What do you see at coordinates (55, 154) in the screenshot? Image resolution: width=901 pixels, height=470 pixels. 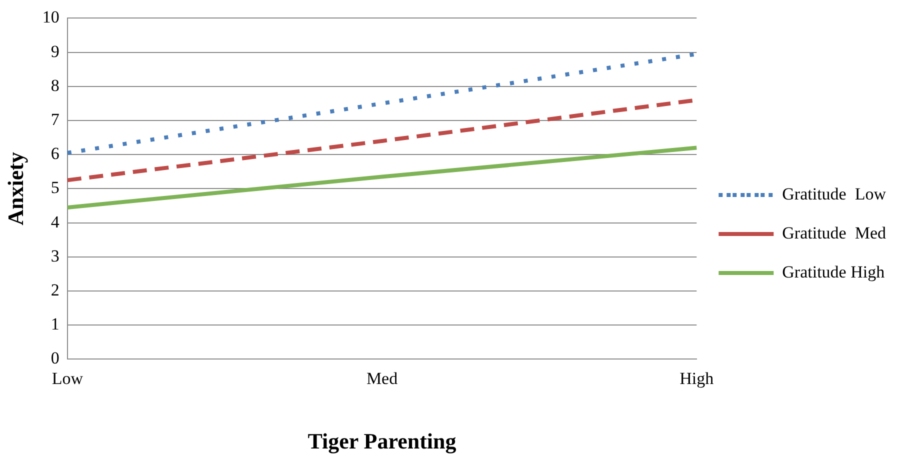 I see `y-tick-label: 6` at bounding box center [55, 154].